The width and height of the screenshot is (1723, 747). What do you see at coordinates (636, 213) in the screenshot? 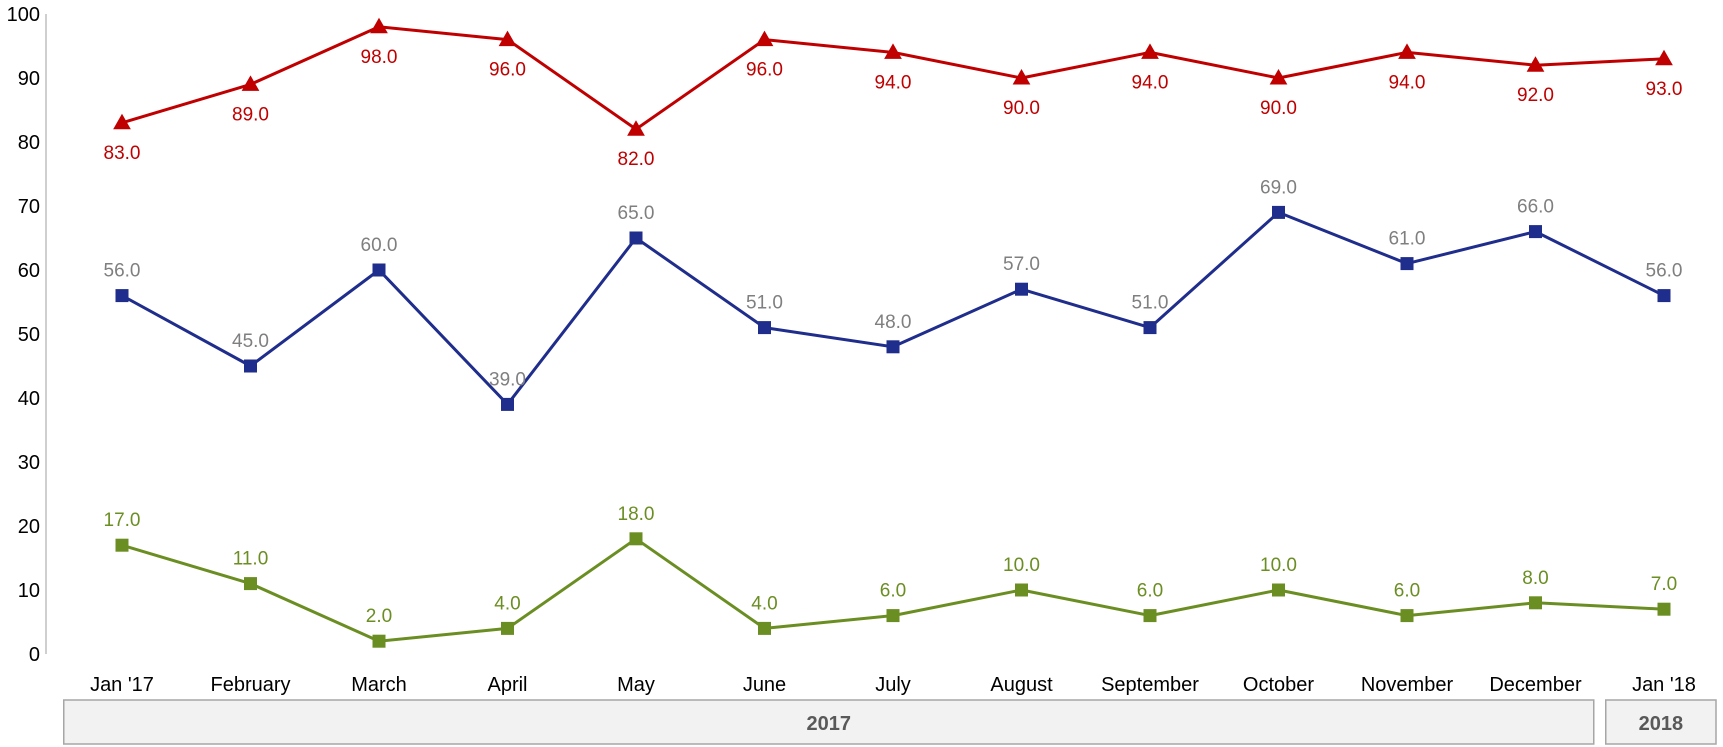
I see `data-label: 65.0` at bounding box center [636, 213].